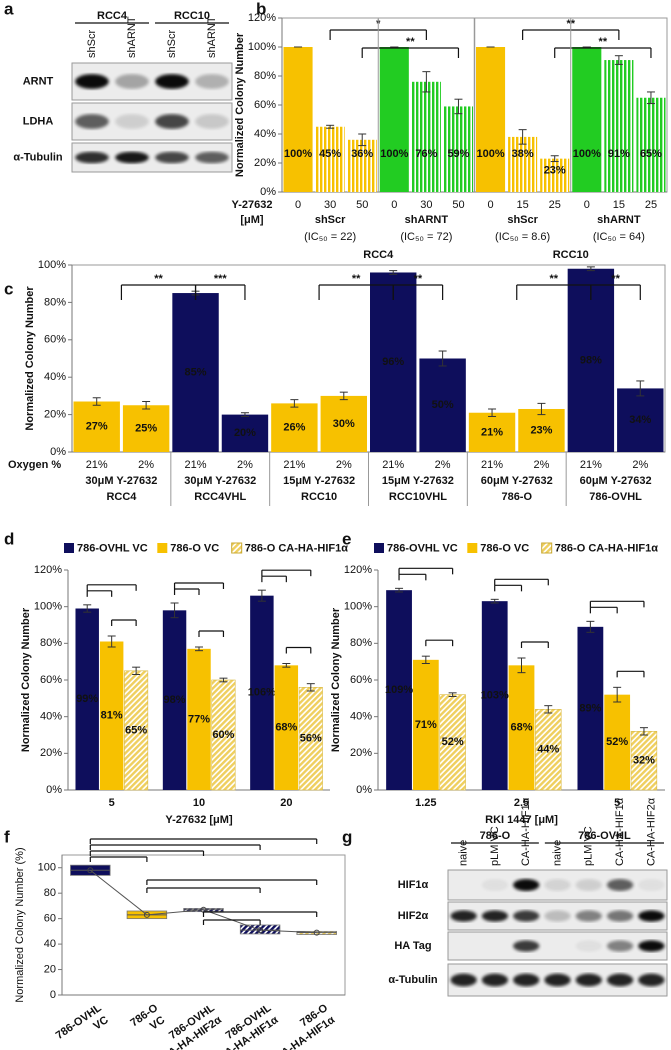 The height and width of the screenshot is (1050, 671). Describe the element at coordinates (426, 154) in the screenshot. I see `value-label: 76%` at that location.